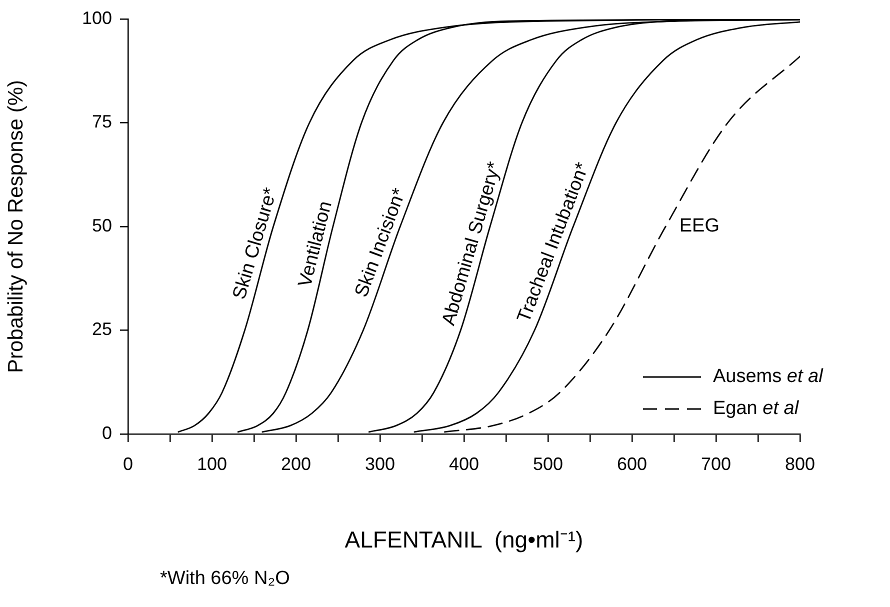 The width and height of the screenshot is (890, 607). I want to click on x-tick-label: 700, so click(716, 464).